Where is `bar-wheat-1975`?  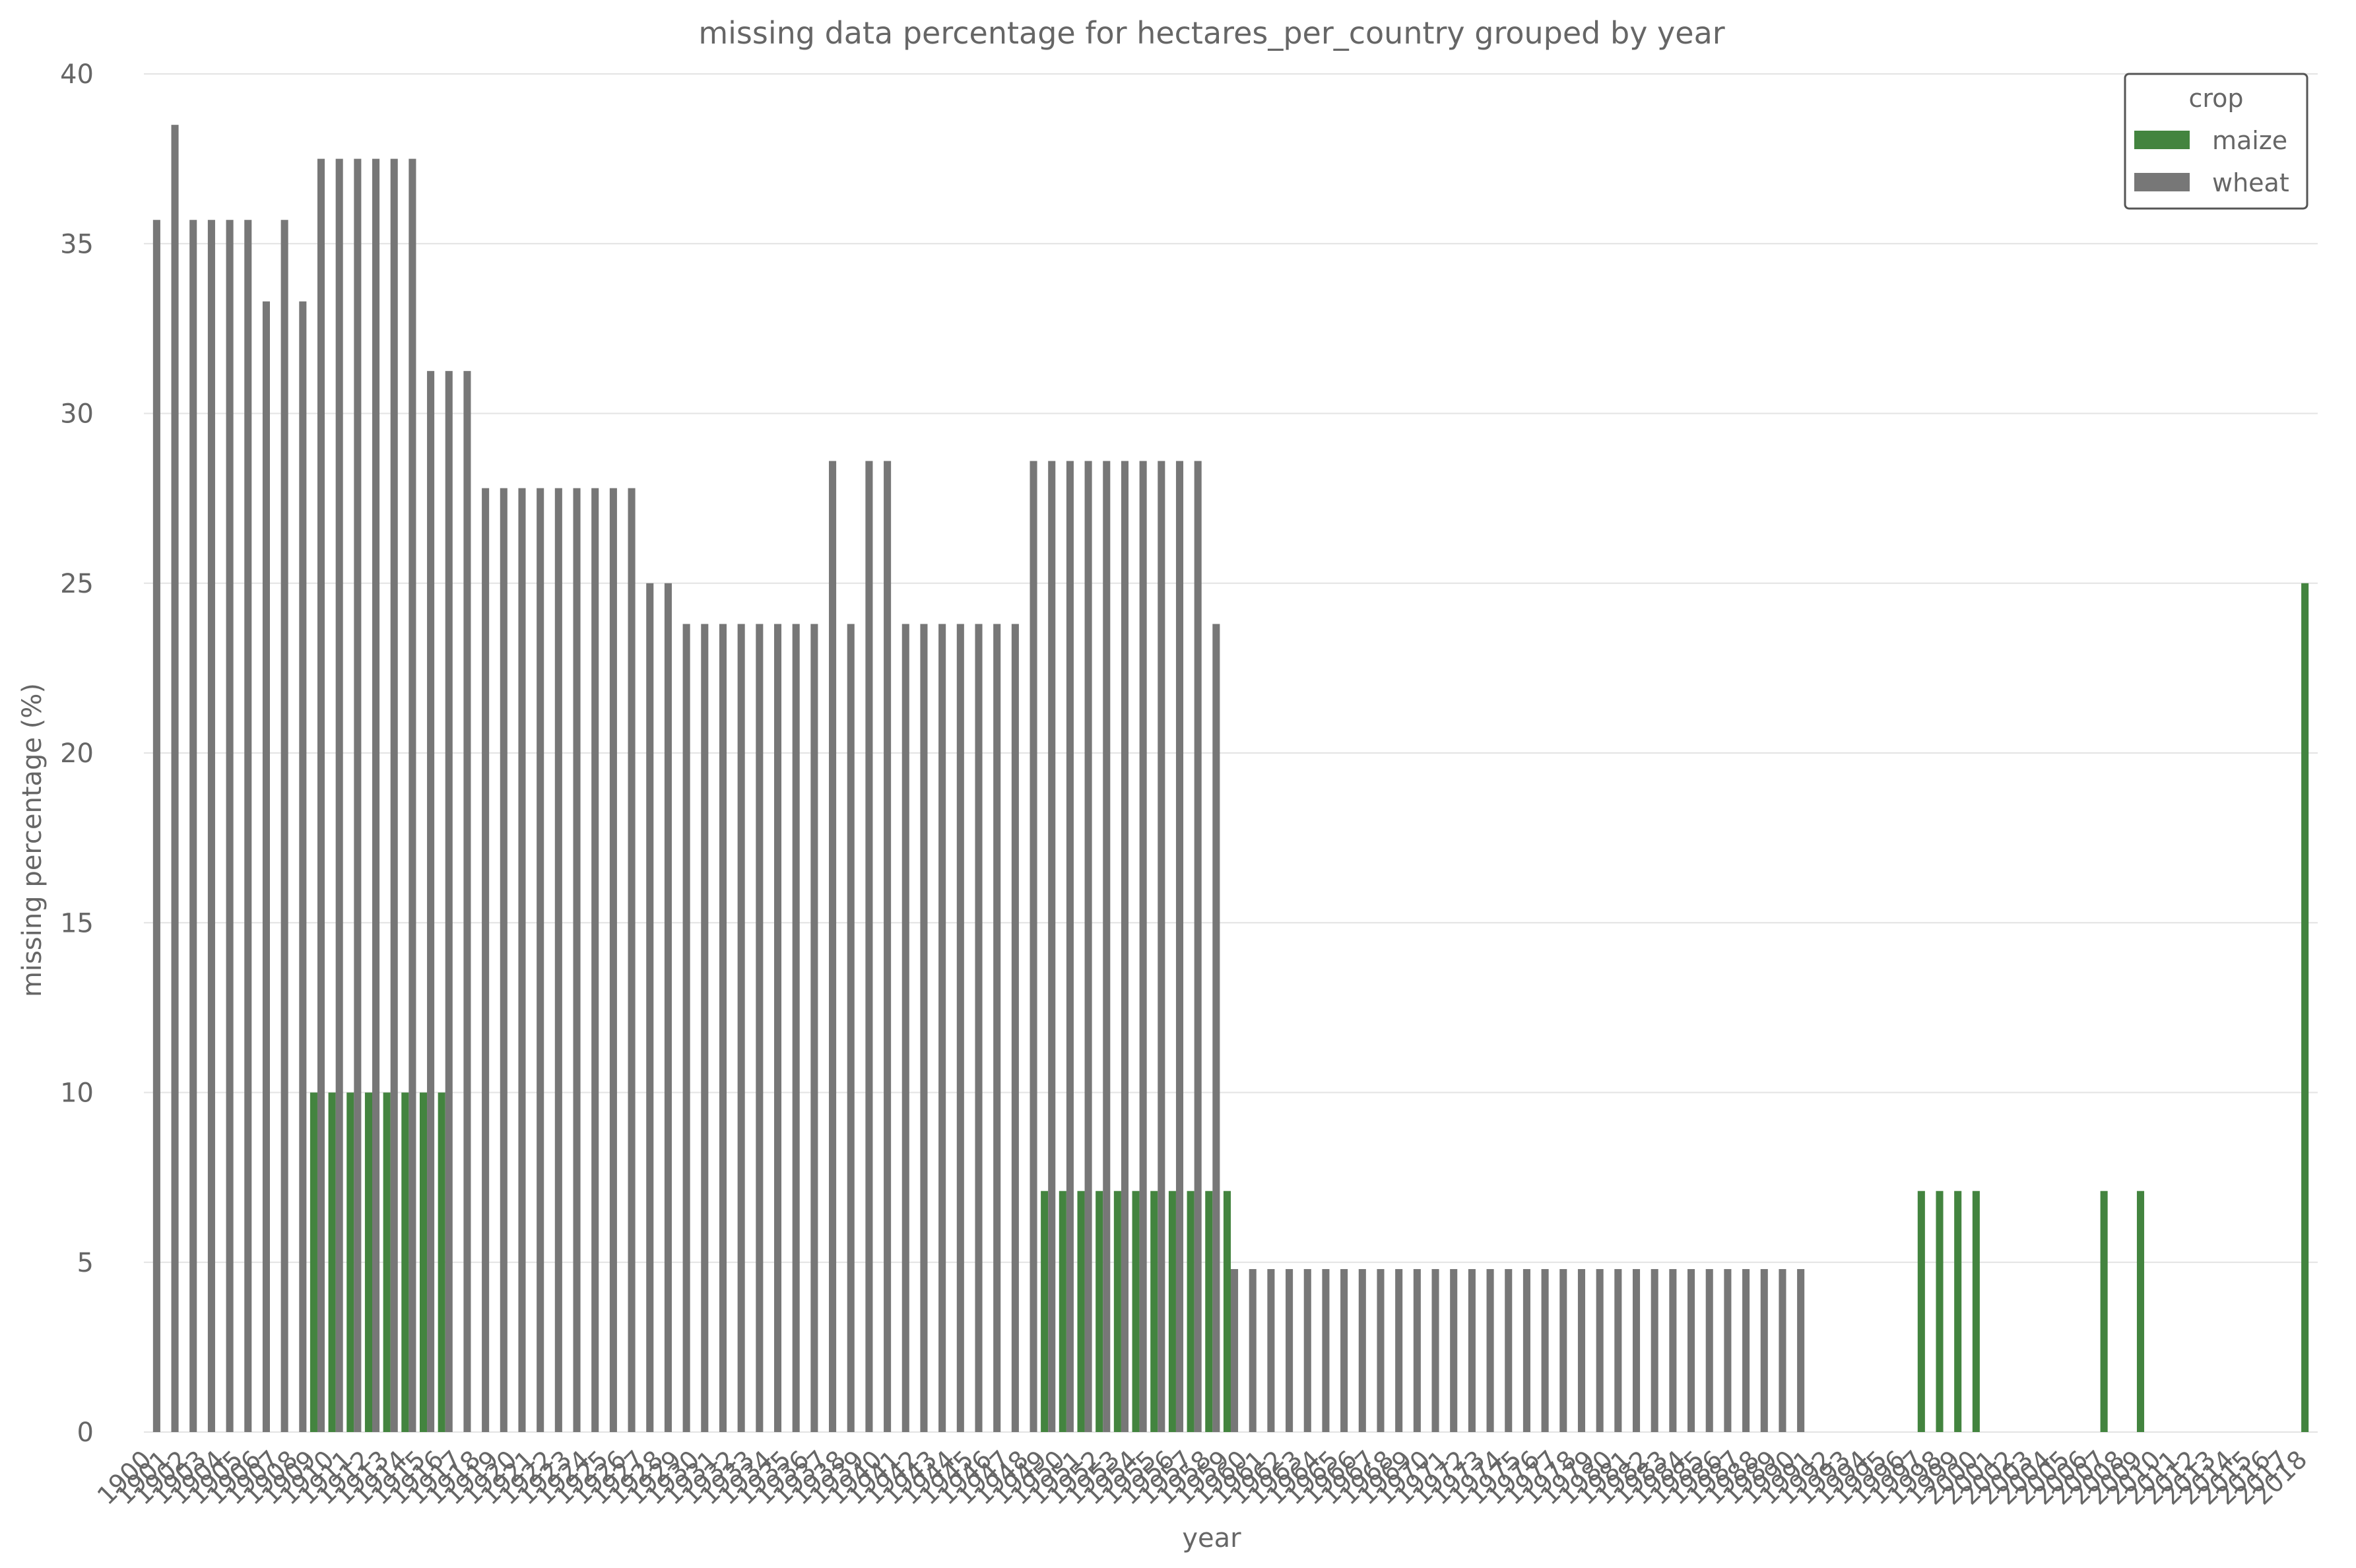
bar-wheat-1975 is located at coordinates (1526, 1350).